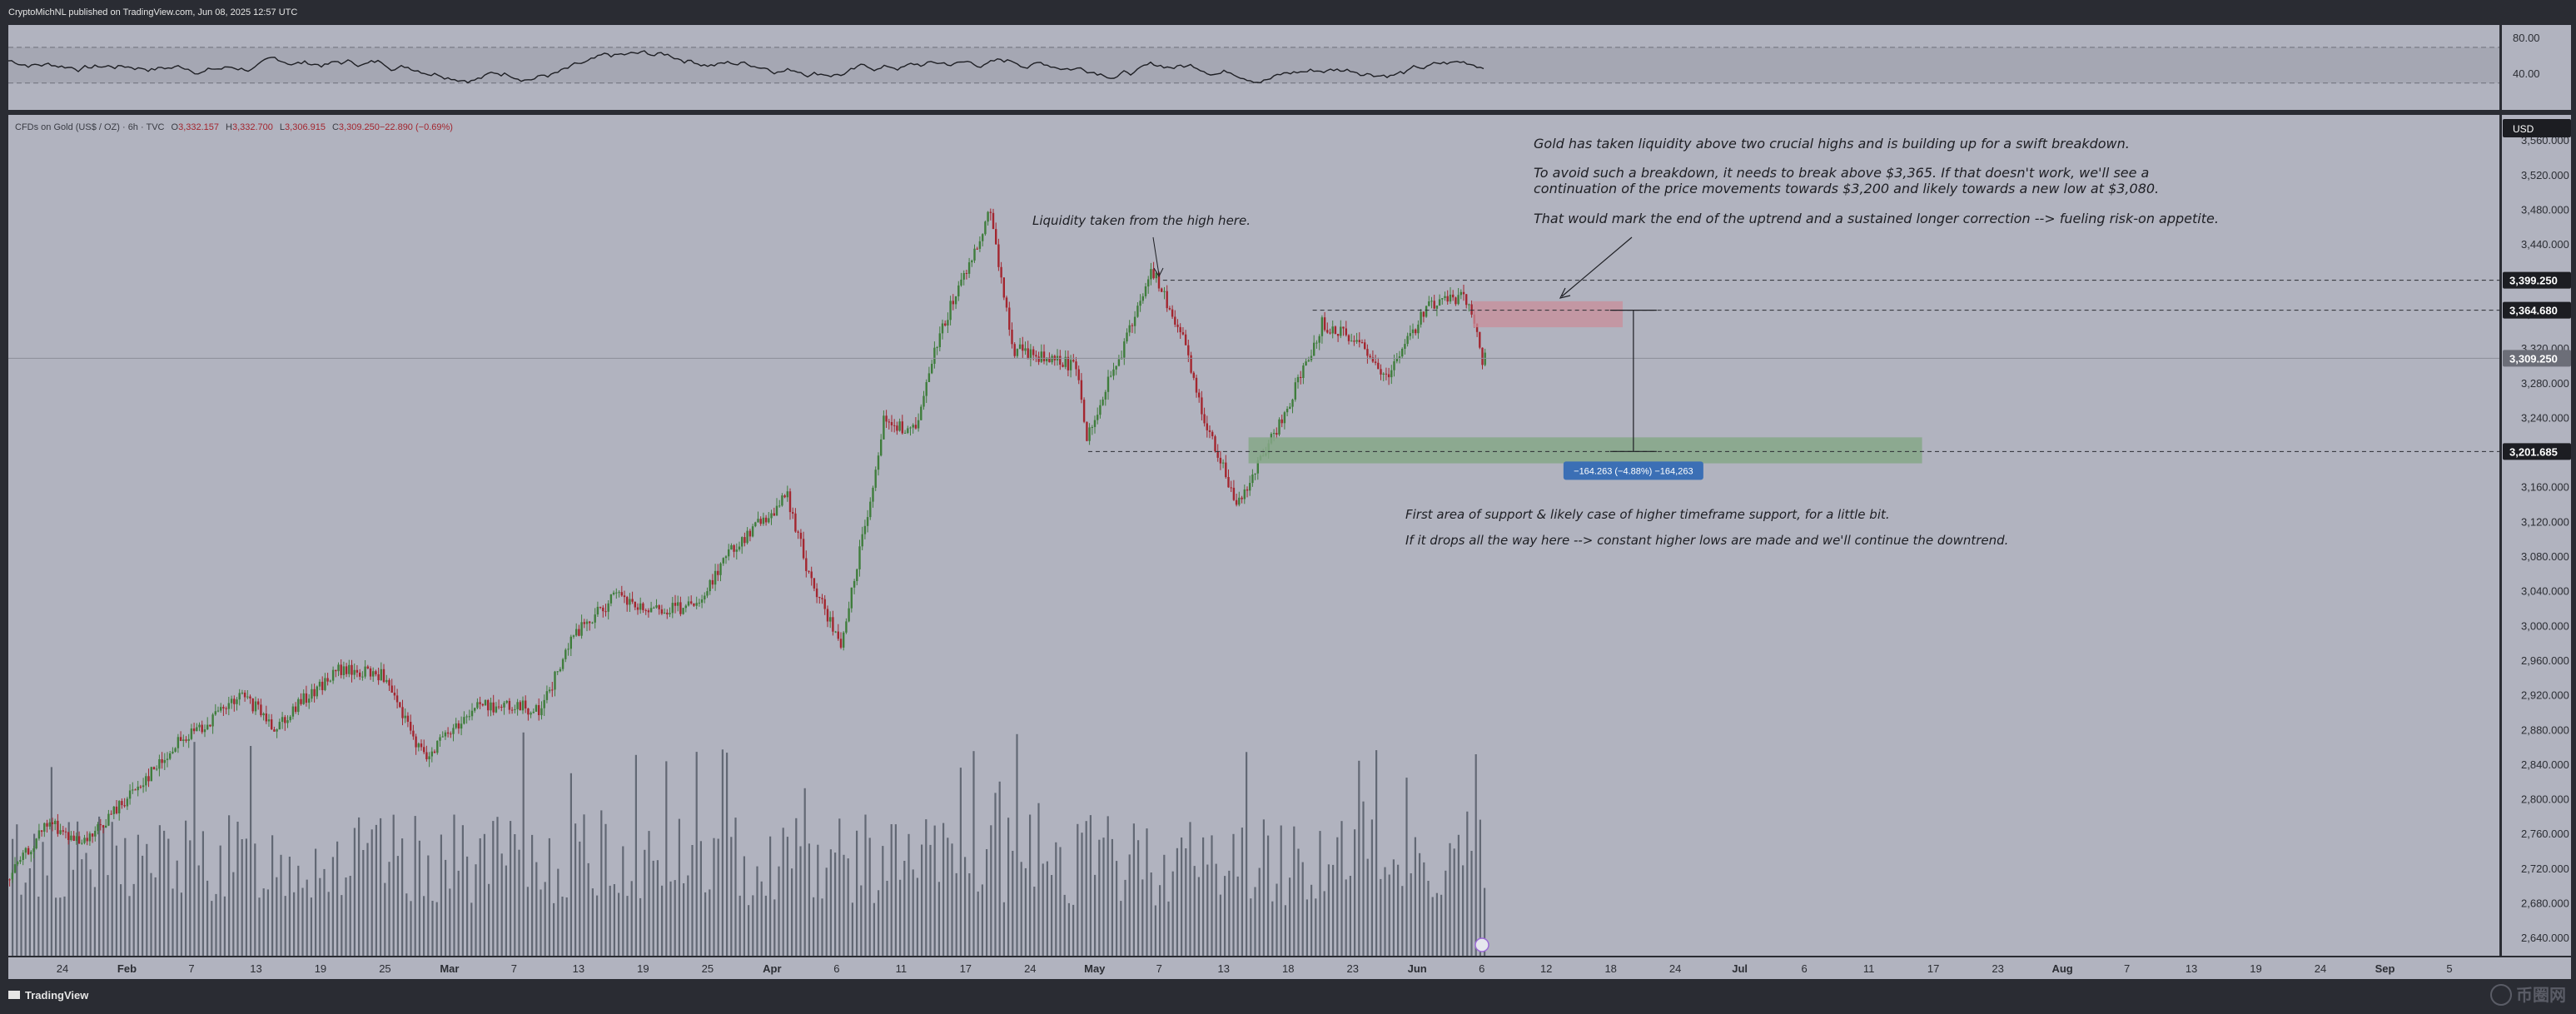 The image size is (2576, 1014). I want to click on price-axis-pane, so click(2536, 535).